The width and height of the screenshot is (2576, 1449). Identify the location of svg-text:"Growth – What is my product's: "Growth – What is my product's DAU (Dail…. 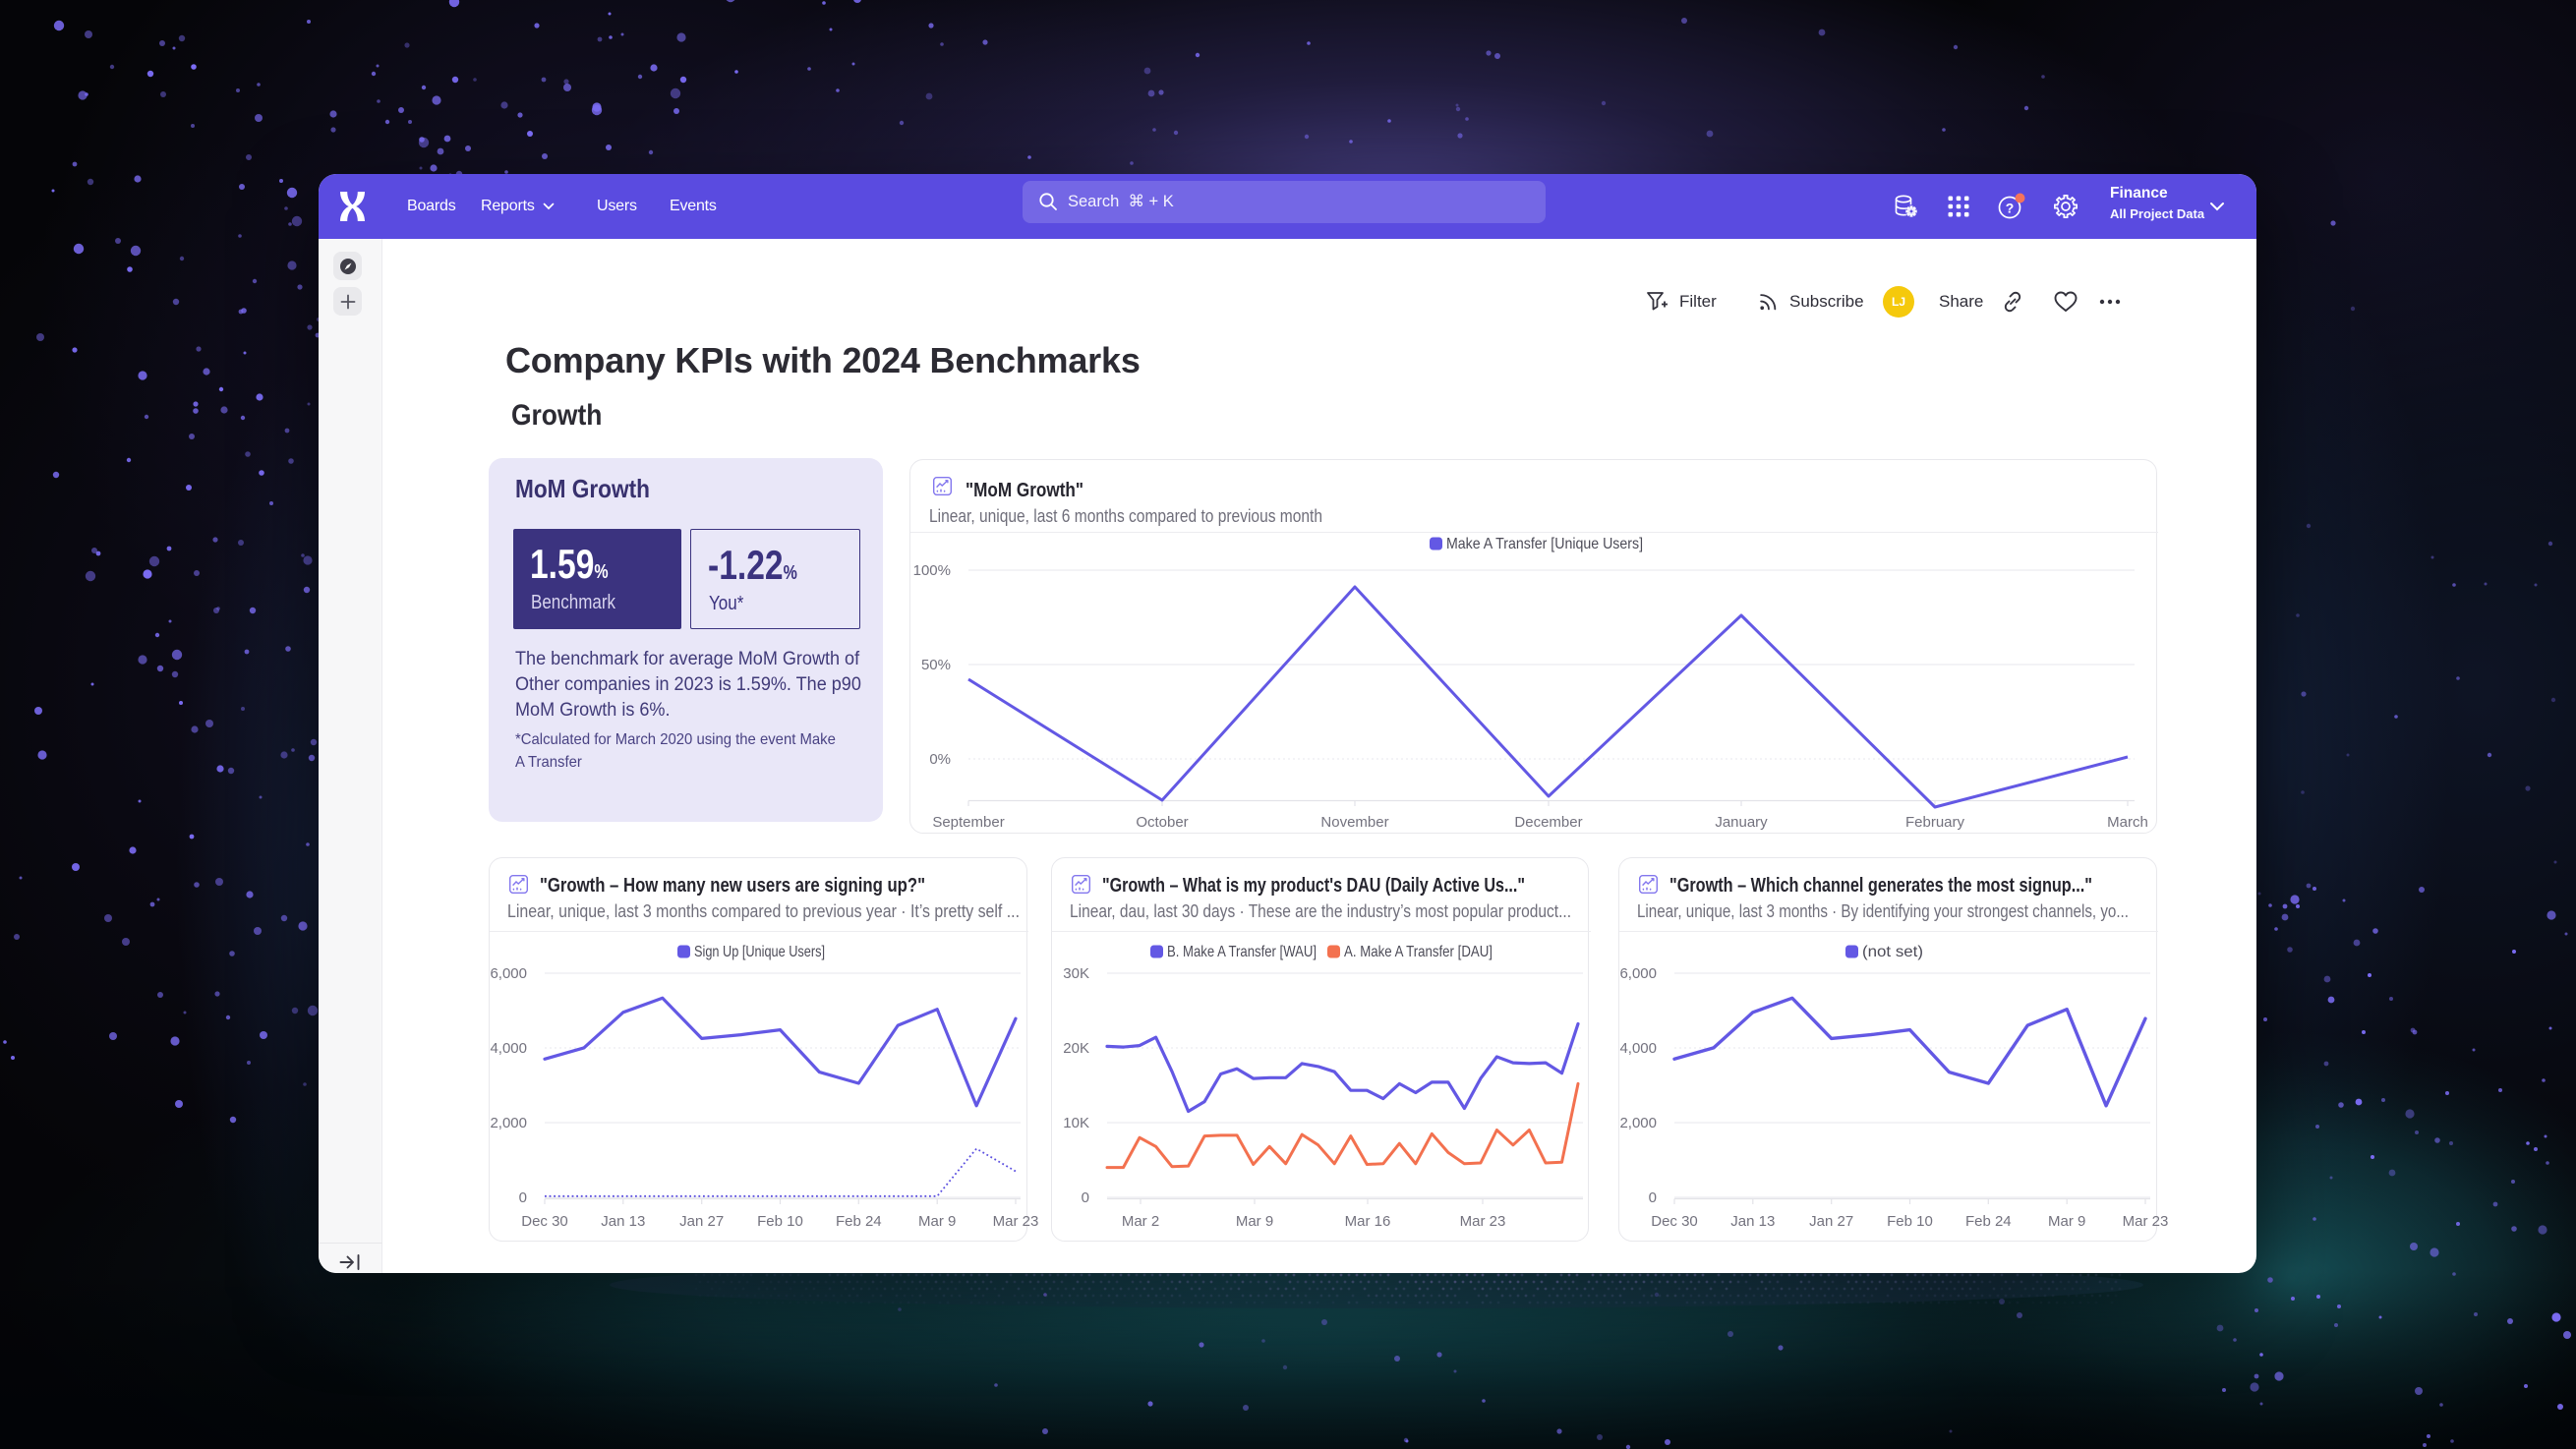
(1313, 886).